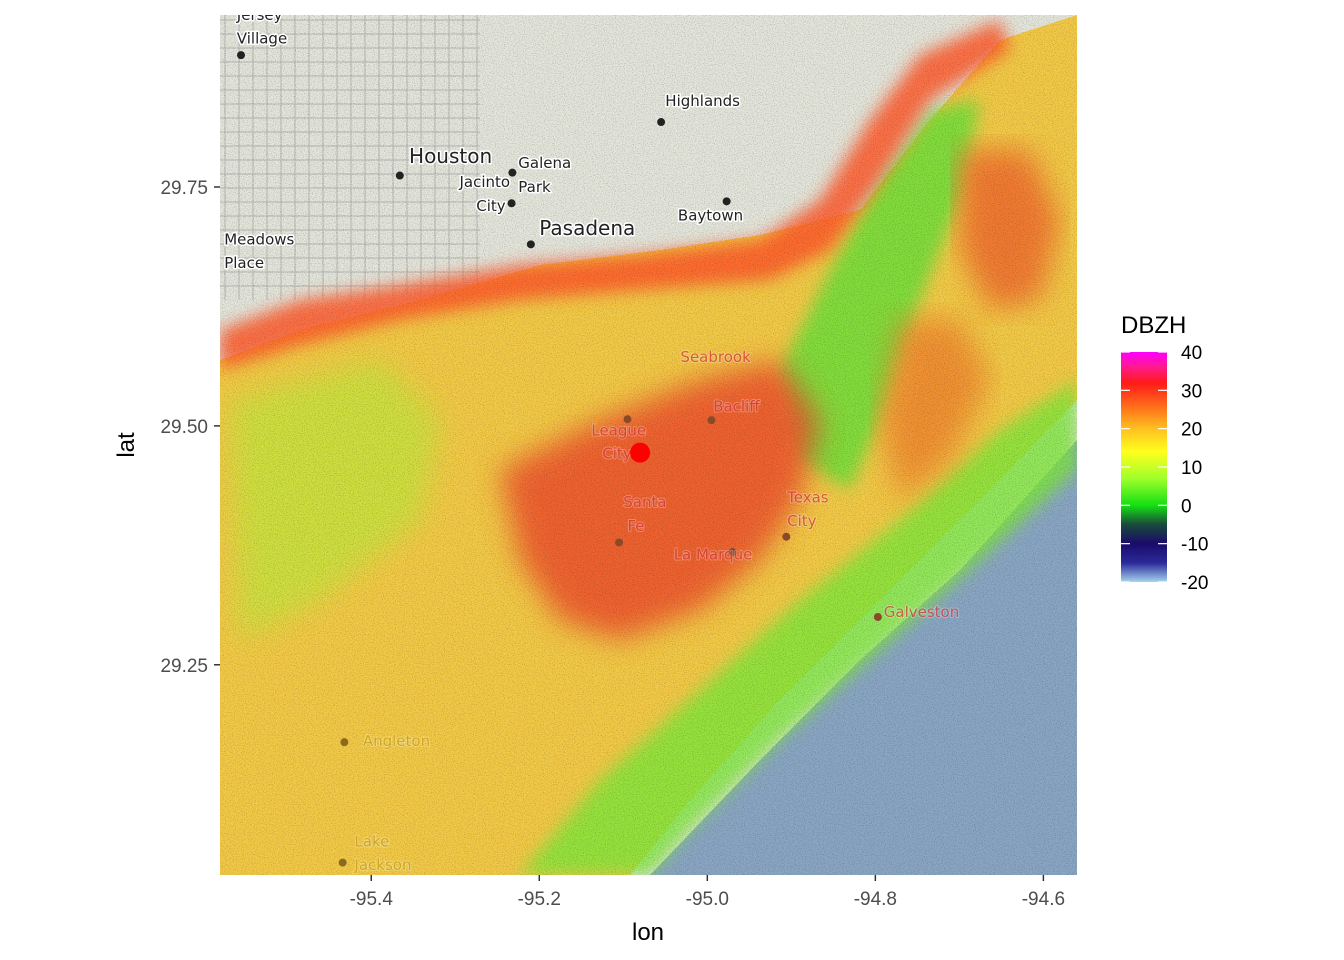 The image size is (1344, 960). Describe the element at coordinates (707, 899) in the screenshot. I see `x-tick-label: -95.0` at that location.